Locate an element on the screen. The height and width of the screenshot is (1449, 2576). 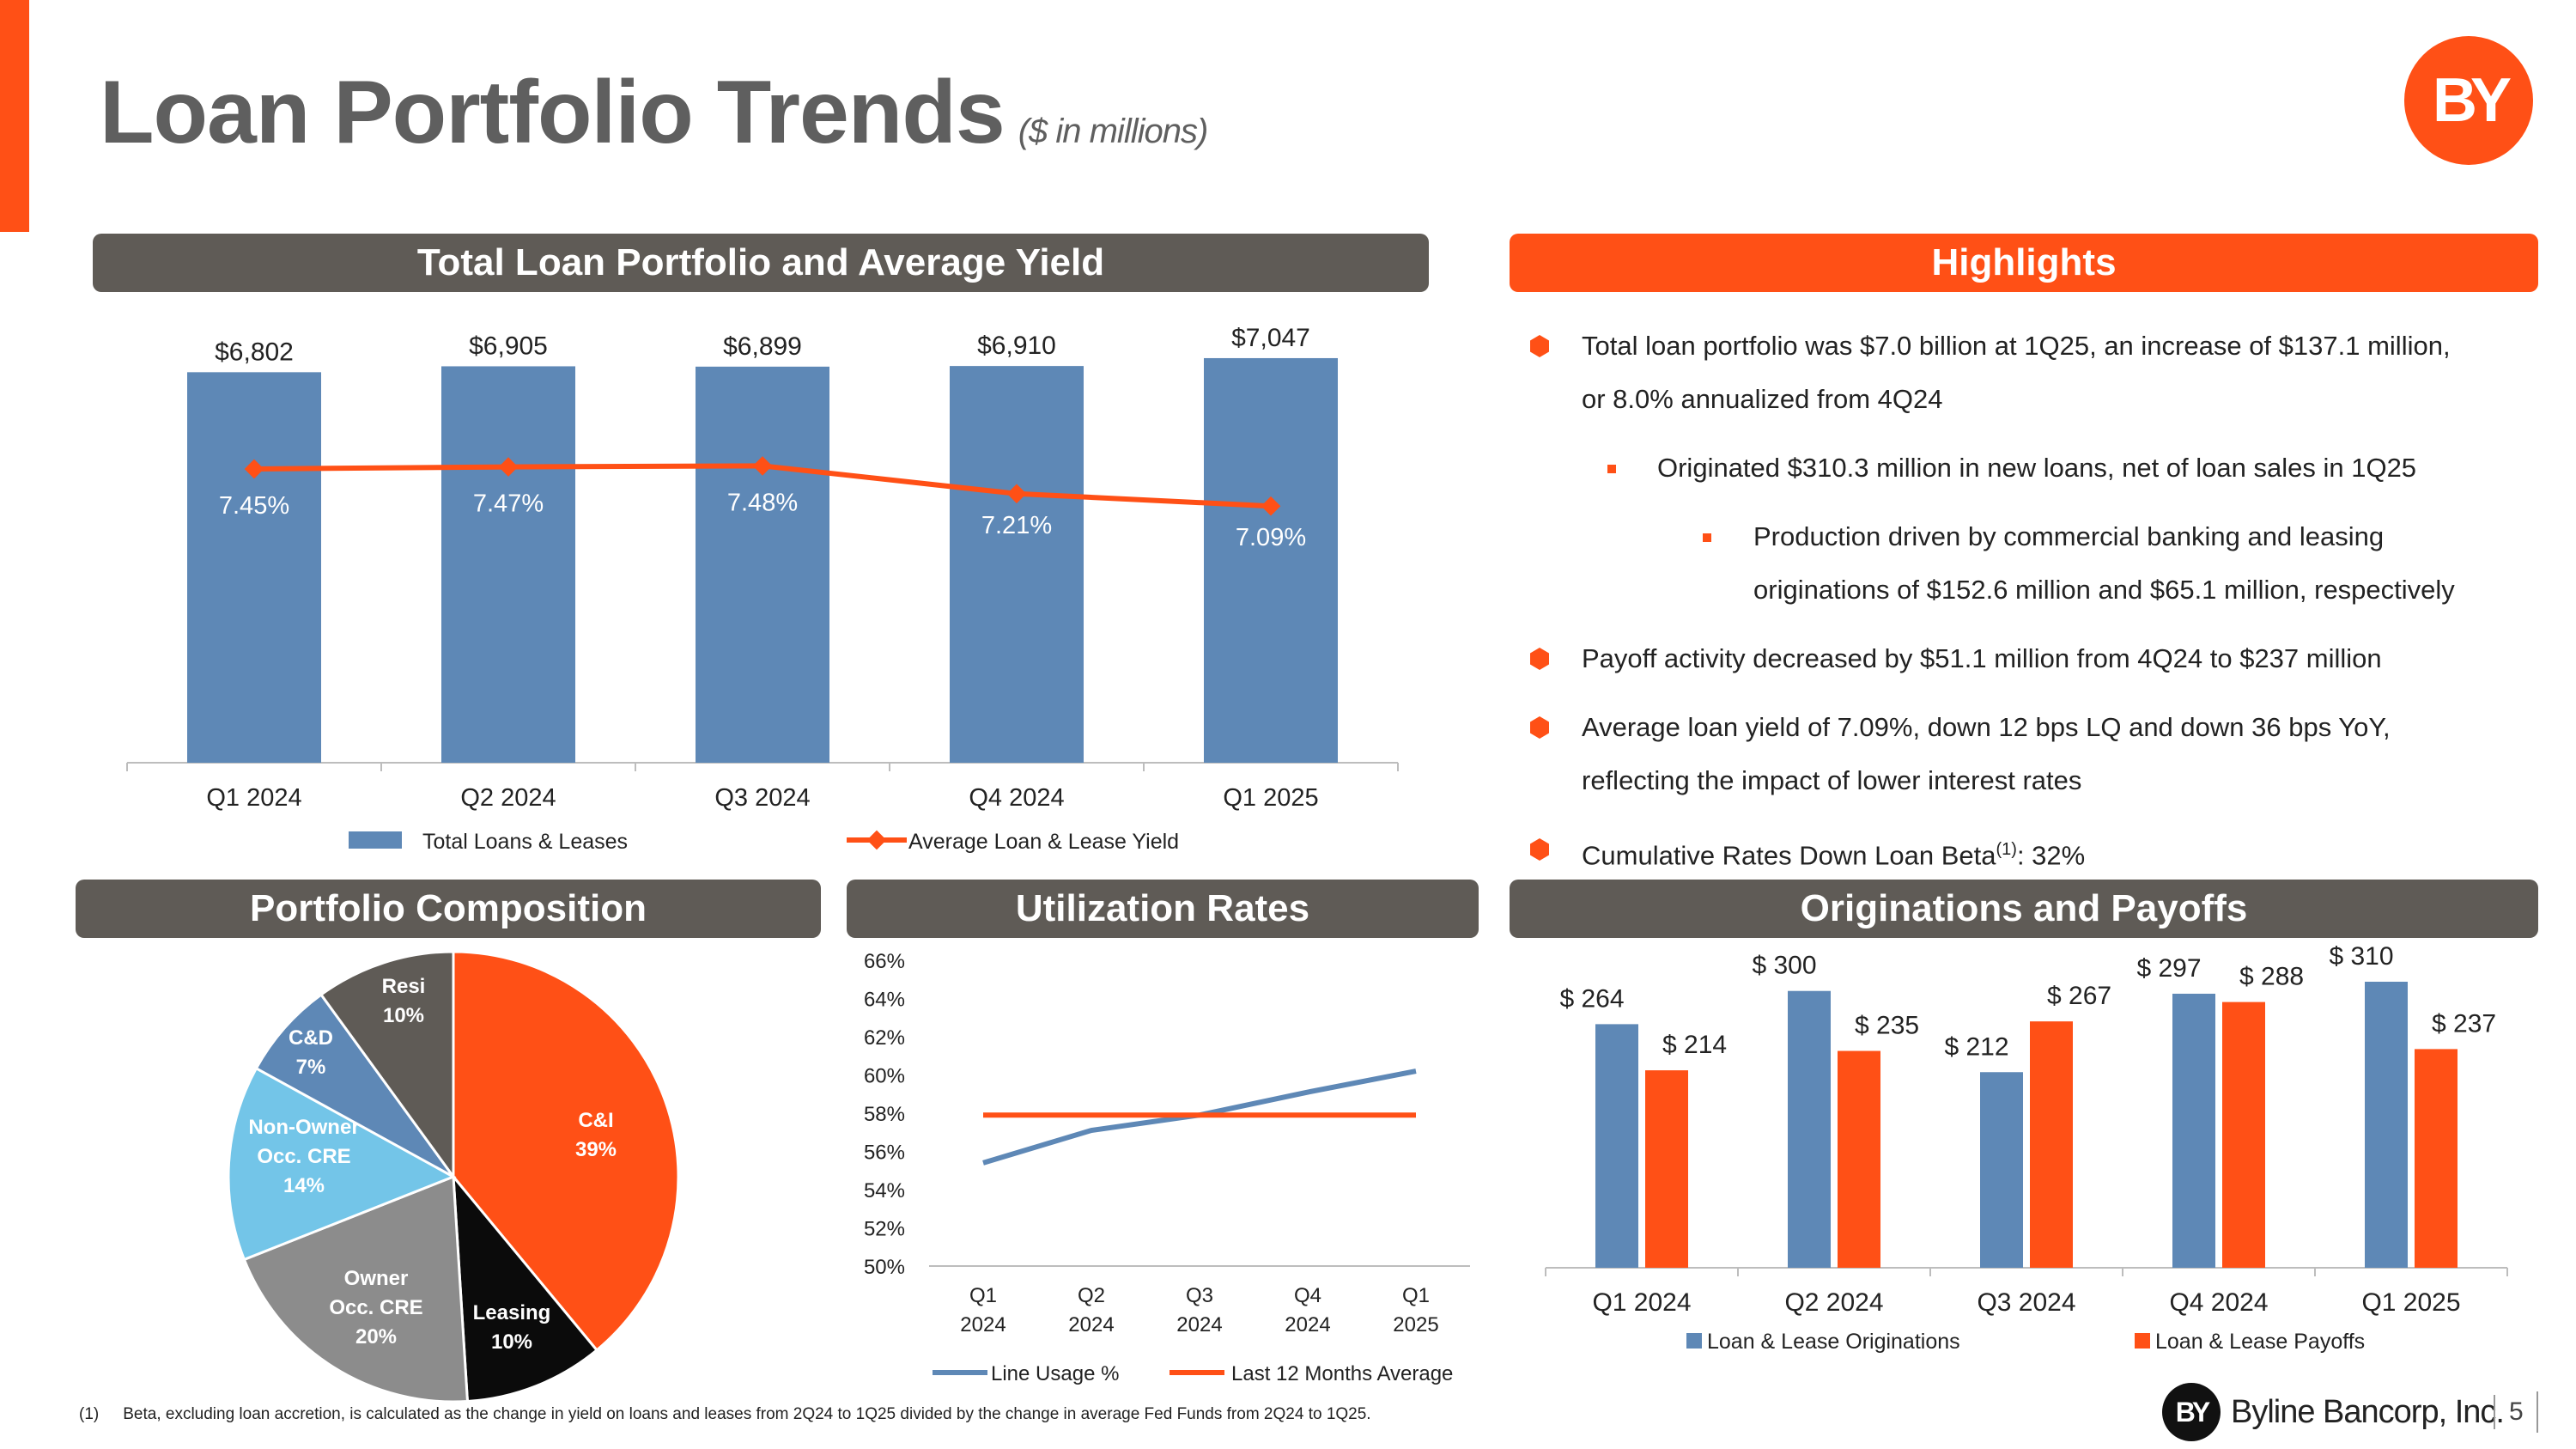
page-title-text: Loan Portfolio Trends is located at coordinates (552, 112).